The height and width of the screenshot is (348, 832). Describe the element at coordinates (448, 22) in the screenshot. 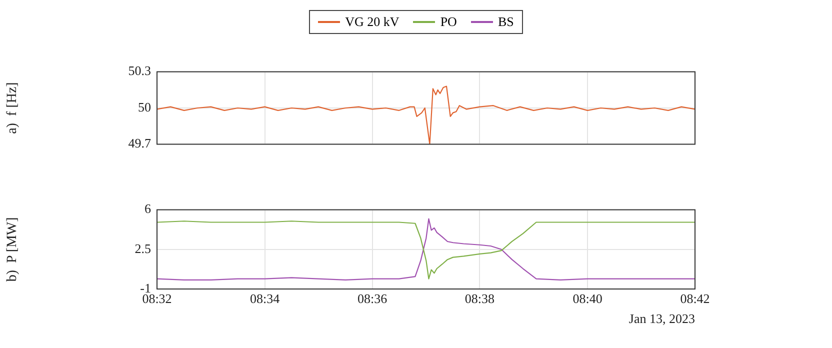

I see `legend-label: PO` at that location.